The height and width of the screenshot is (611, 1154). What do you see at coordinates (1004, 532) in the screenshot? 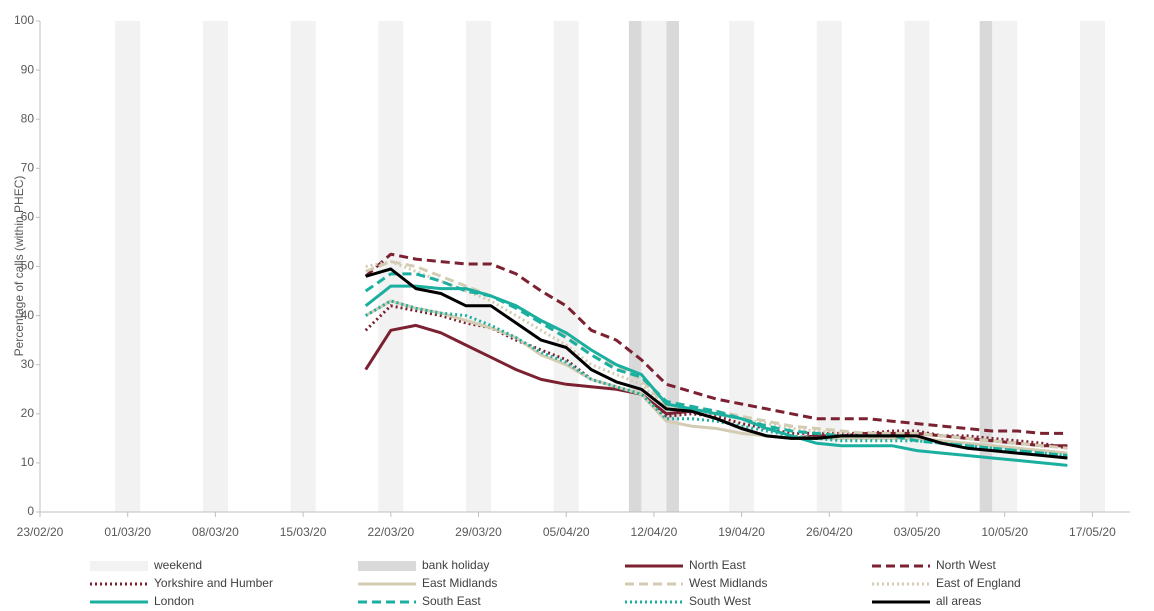
I see `x-tick-label: 10/05/20` at bounding box center [1004, 532].